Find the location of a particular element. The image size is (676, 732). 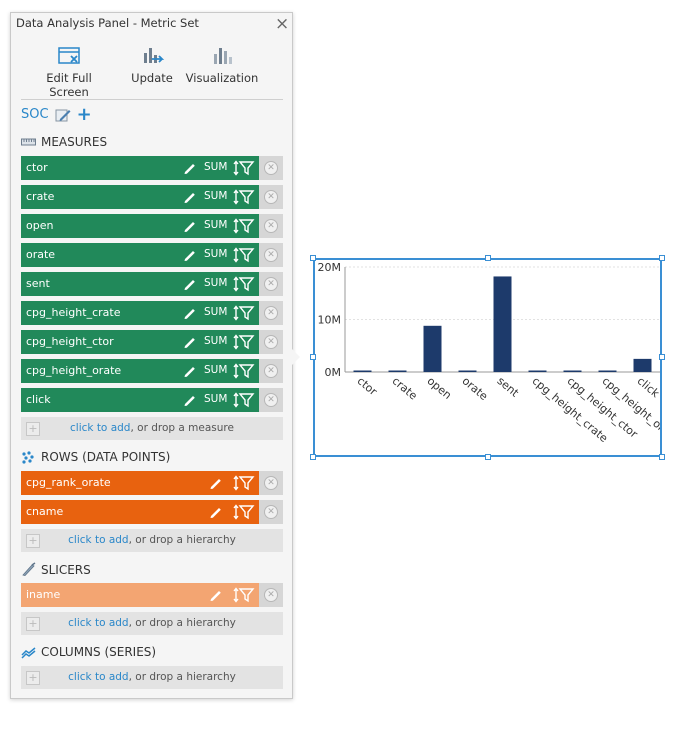

add-row-link: click to add is located at coordinates (98, 540).